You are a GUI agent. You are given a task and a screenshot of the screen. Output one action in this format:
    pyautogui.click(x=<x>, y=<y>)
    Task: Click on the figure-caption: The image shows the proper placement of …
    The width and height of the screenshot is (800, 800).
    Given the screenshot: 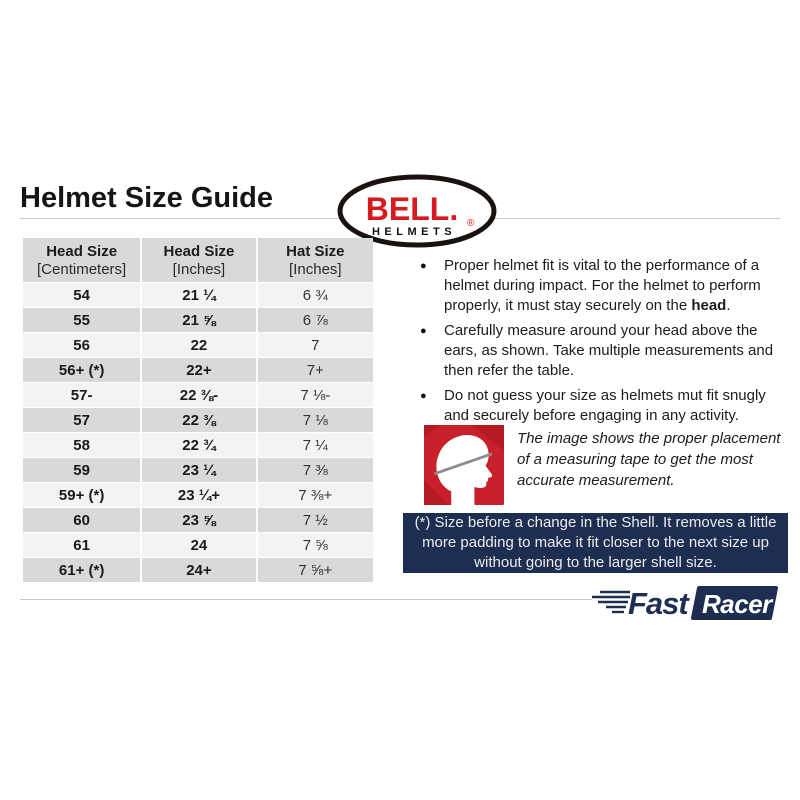 What is the action you would take?
    pyautogui.click(x=649, y=459)
    